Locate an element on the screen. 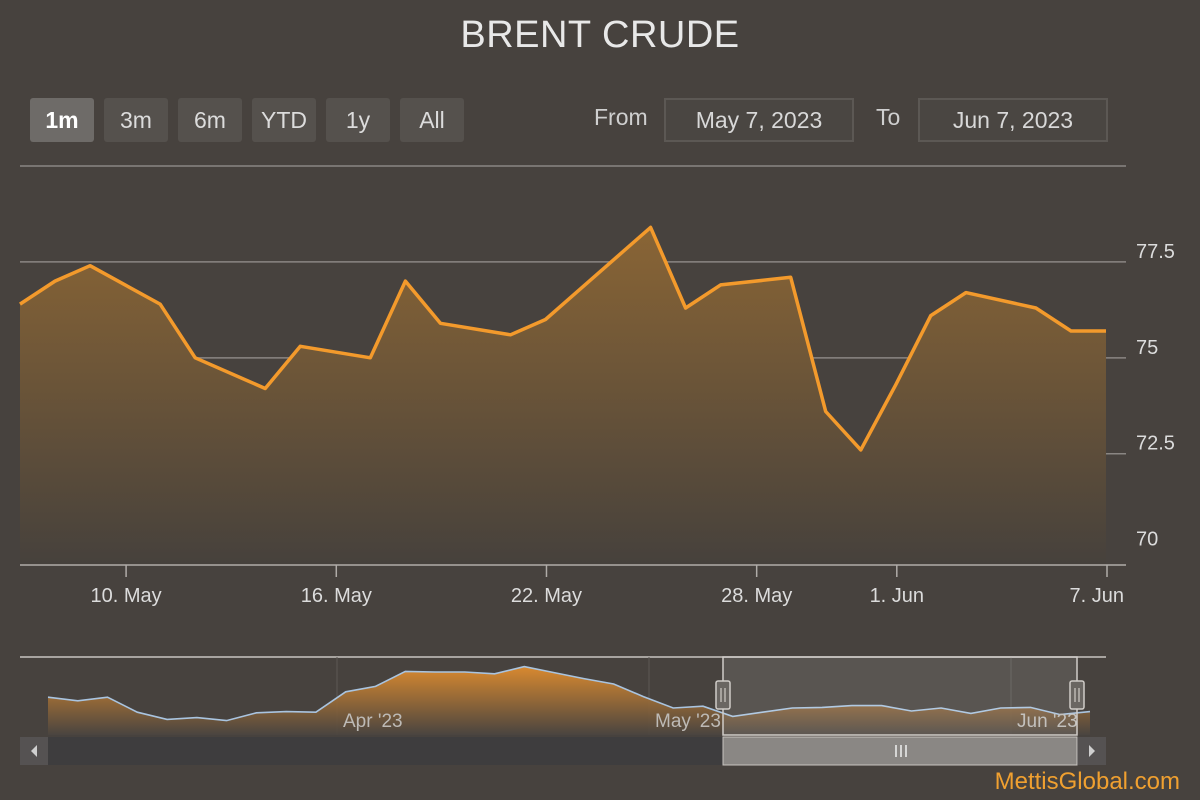 The image size is (1200, 800). navigator-label: Apr '23 is located at coordinates (373, 721).